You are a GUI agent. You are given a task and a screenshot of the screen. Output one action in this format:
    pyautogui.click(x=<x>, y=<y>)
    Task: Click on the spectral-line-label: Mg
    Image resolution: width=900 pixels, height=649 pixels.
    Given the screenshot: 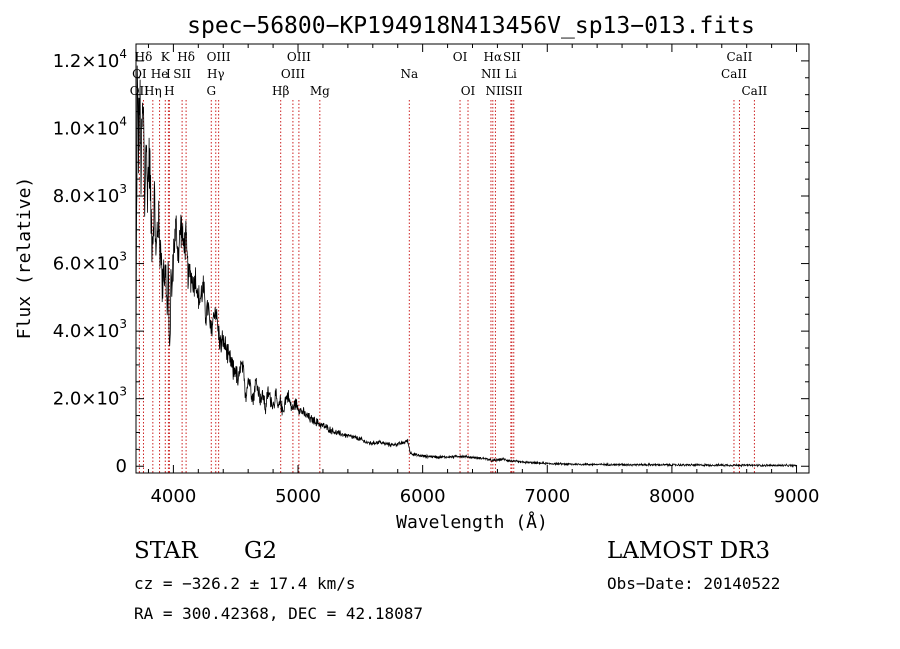 What is the action you would take?
    pyautogui.click(x=320, y=91)
    